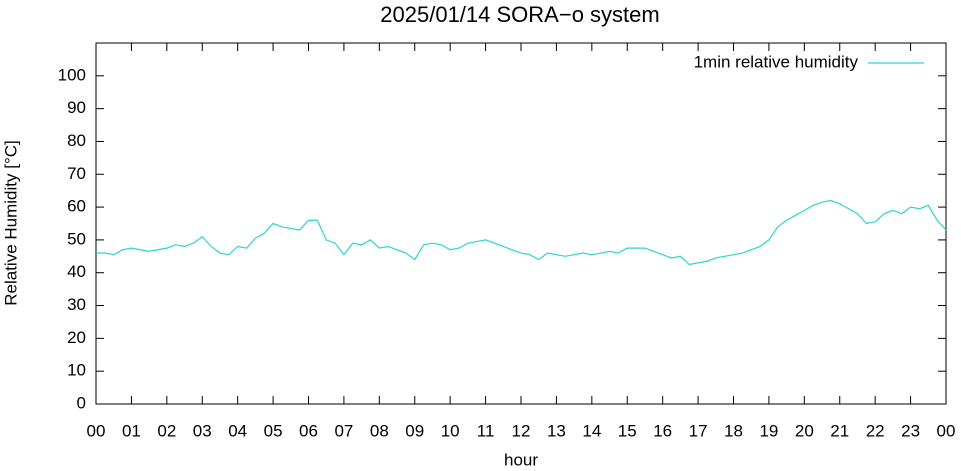 The height and width of the screenshot is (471, 961). What do you see at coordinates (273, 430) in the screenshot?
I see `x-tick-label: 05` at bounding box center [273, 430].